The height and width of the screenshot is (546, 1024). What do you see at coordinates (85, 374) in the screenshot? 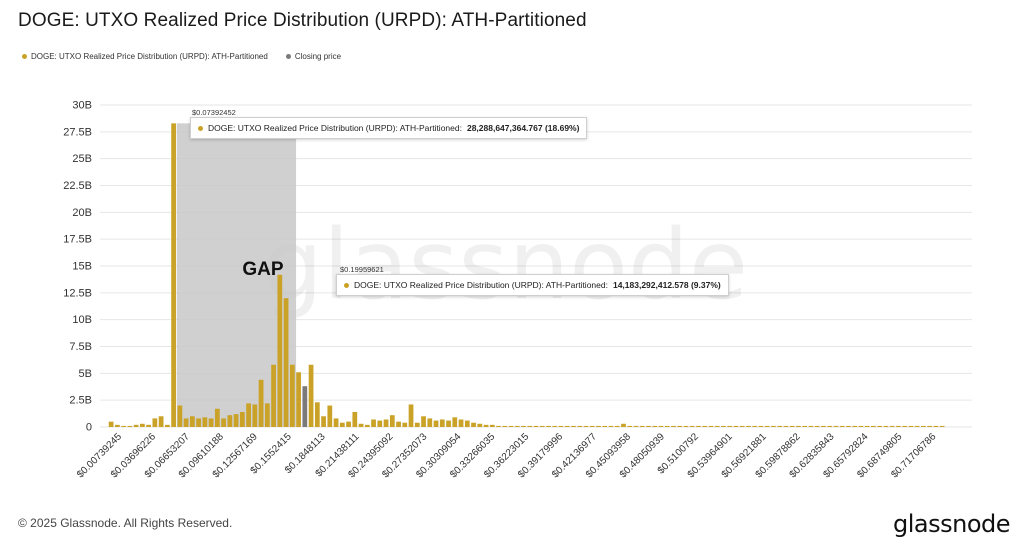
I see `y-tick-label: 5B` at bounding box center [85, 374].